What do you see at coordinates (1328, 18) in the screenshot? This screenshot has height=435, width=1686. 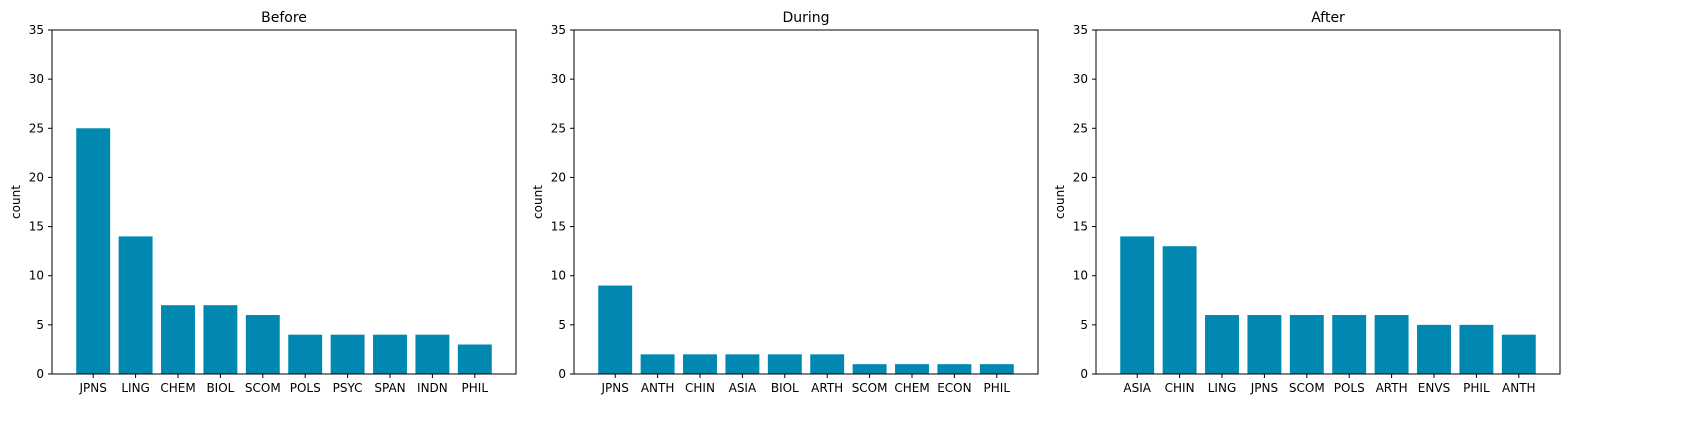 I see `panel-title: After` at bounding box center [1328, 18].